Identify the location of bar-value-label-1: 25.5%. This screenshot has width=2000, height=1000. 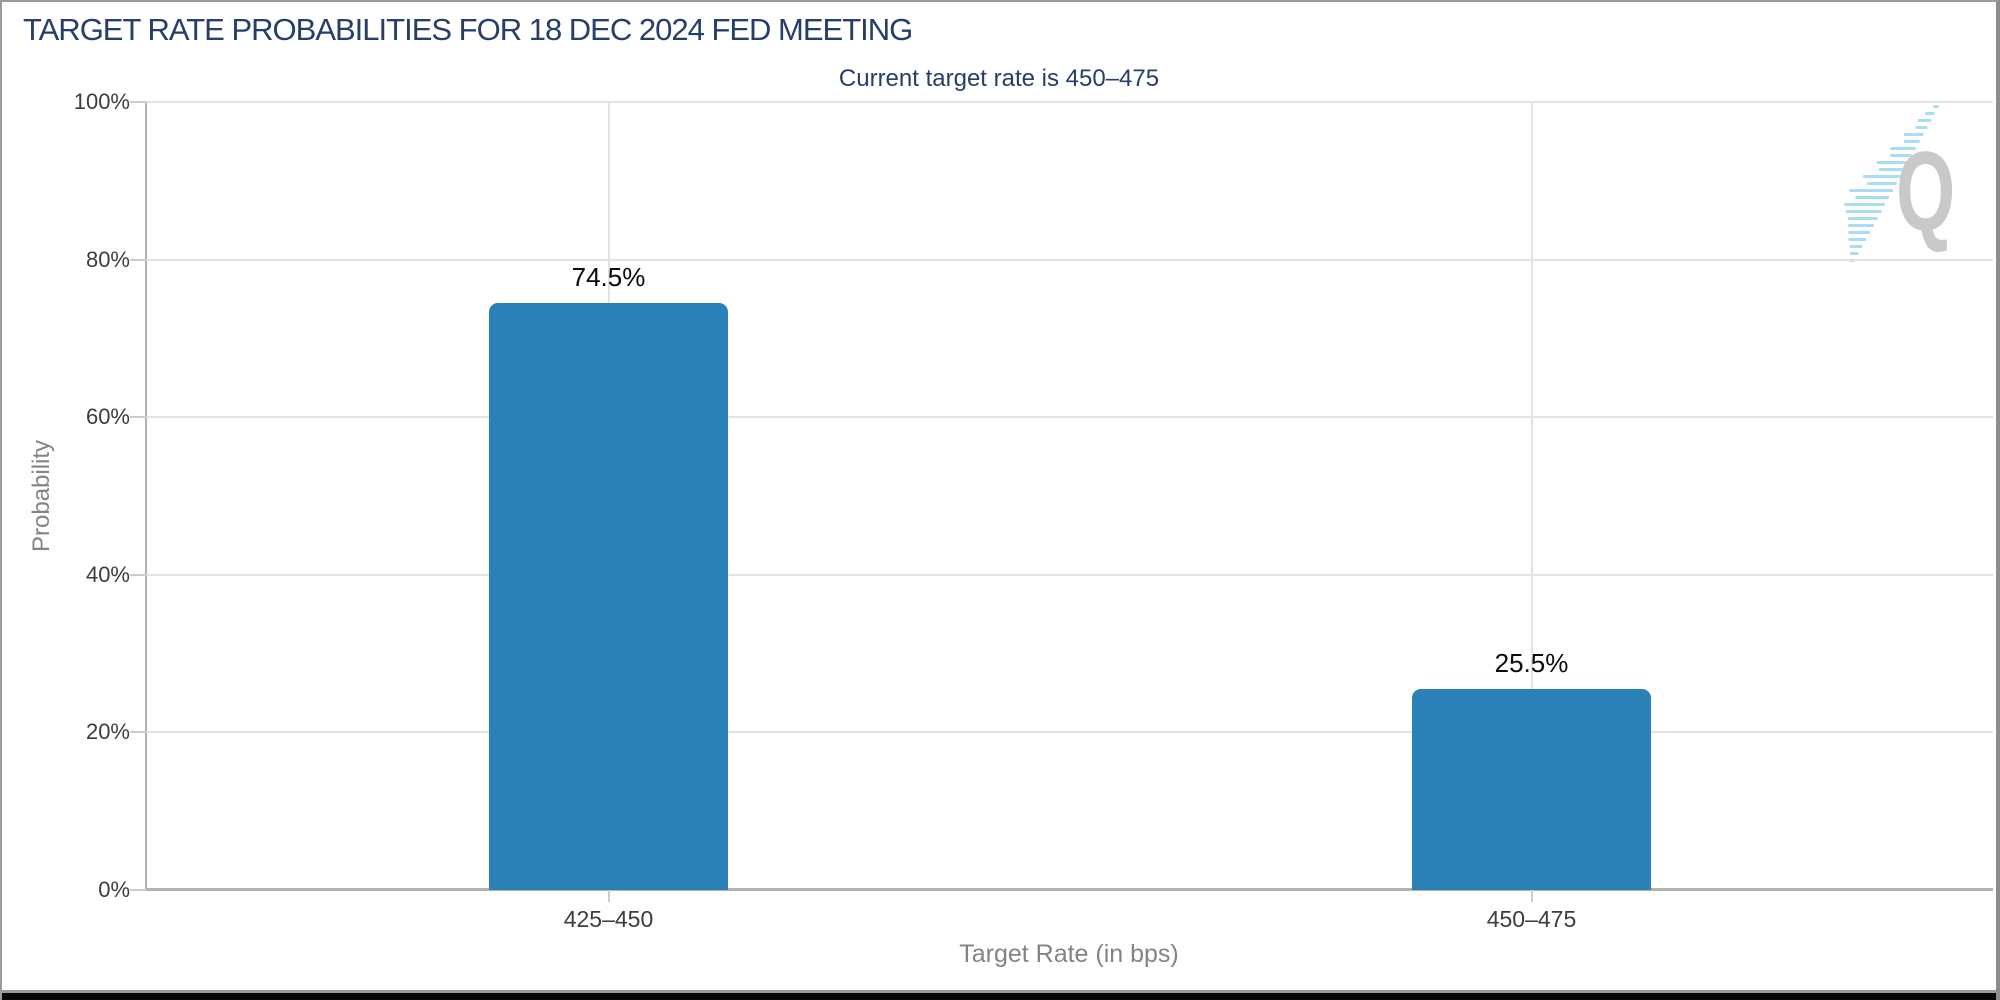
(1531, 663).